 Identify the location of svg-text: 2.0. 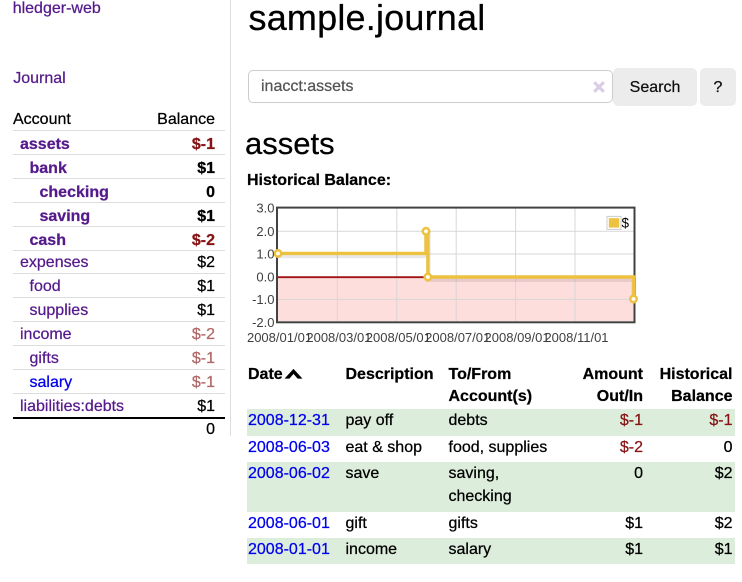
(265, 231).